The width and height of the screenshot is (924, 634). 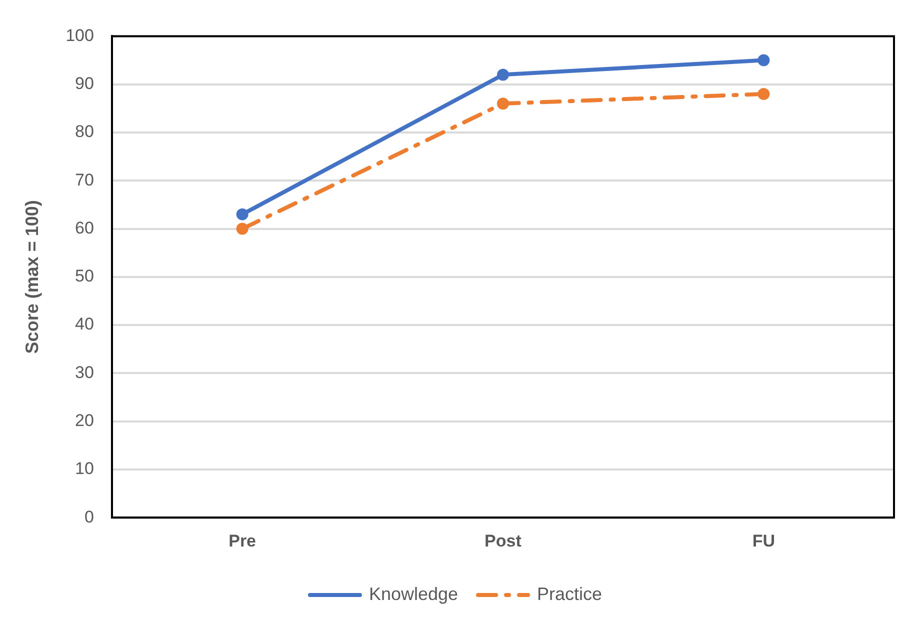 What do you see at coordinates (84, 420) in the screenshot?
I see `y-tick-label: 20` at bounding box center [84, 420].